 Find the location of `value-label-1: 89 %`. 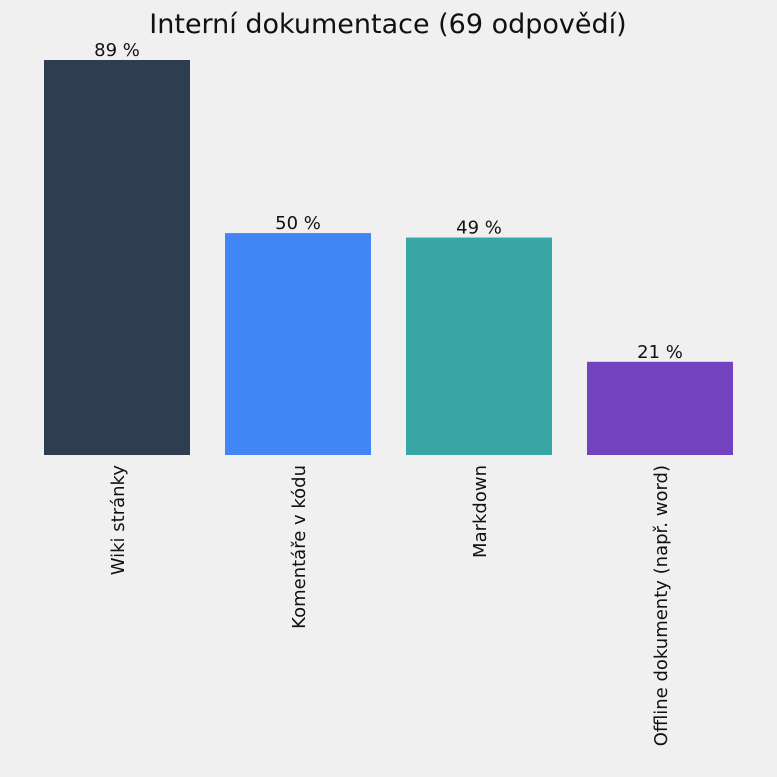

value-label-1: 89 % is located at coordinates (117, 50).